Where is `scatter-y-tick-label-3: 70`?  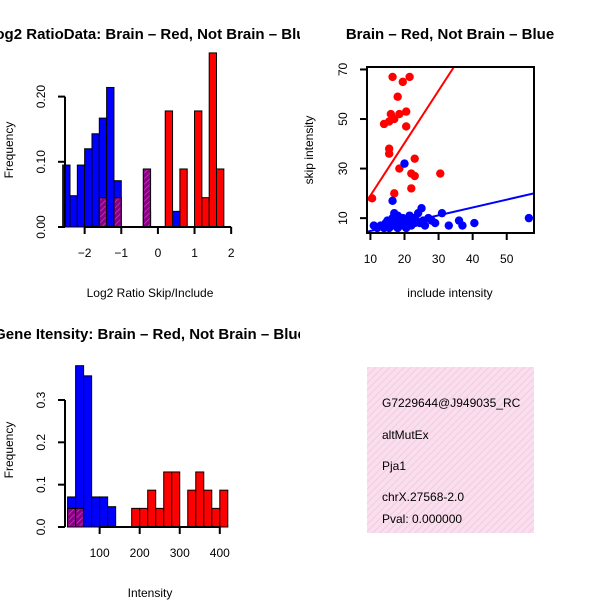
scatter-y-tick-label-3: 70 is located at coordinates (343, 69).